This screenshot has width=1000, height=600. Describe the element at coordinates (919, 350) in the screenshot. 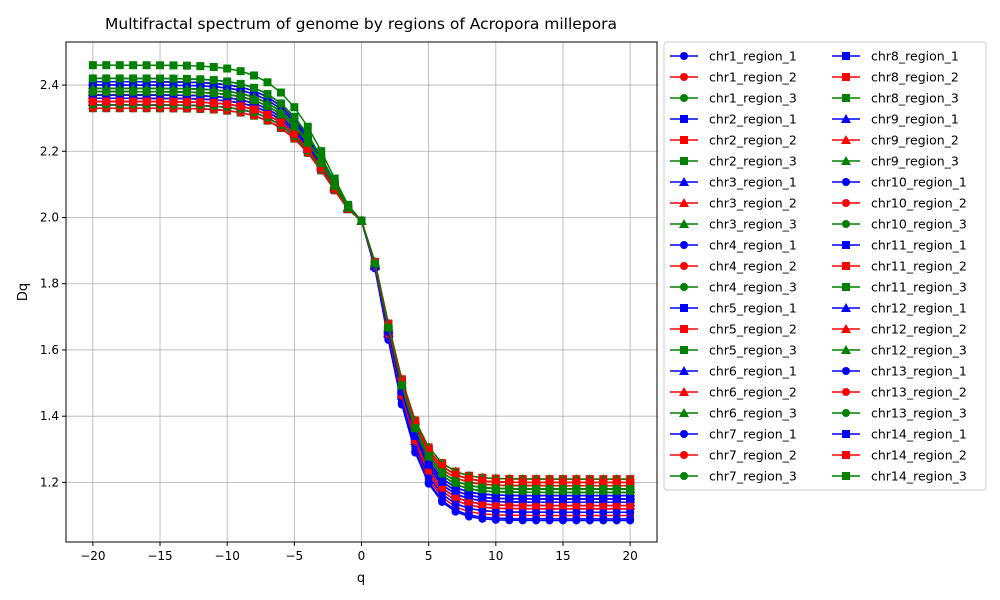

I see `legend-label: chr12_region_3` at that location.